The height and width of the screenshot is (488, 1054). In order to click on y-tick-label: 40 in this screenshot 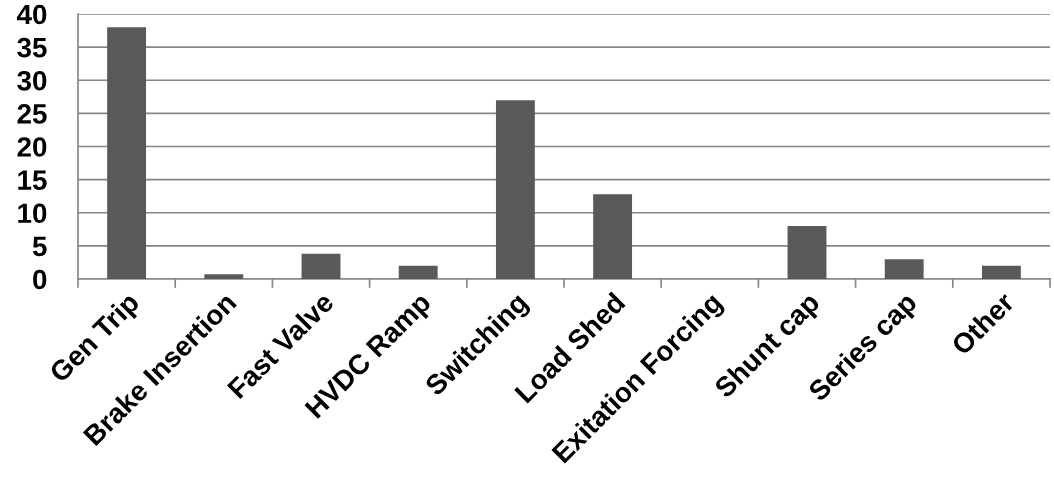, I will do `click(31, 14)`.